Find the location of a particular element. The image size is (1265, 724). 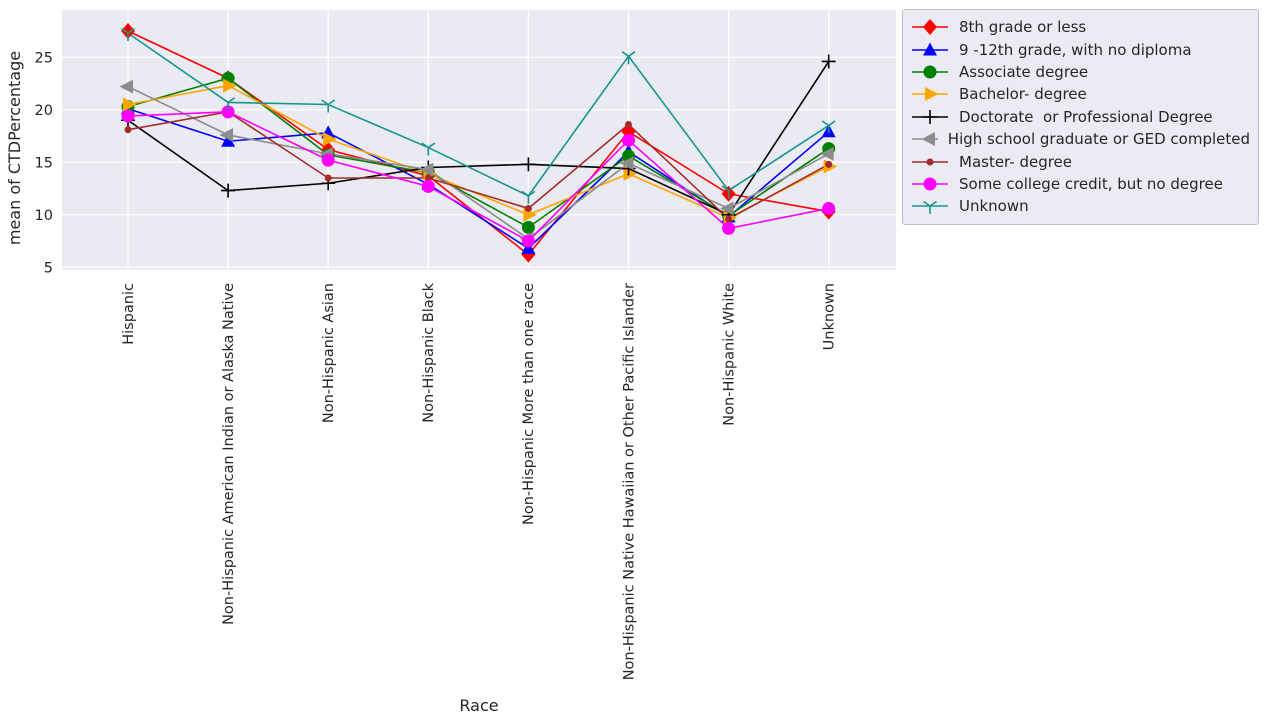

legend-label: Doctorate or Professional Degree is located at coordinates (1086, 116).